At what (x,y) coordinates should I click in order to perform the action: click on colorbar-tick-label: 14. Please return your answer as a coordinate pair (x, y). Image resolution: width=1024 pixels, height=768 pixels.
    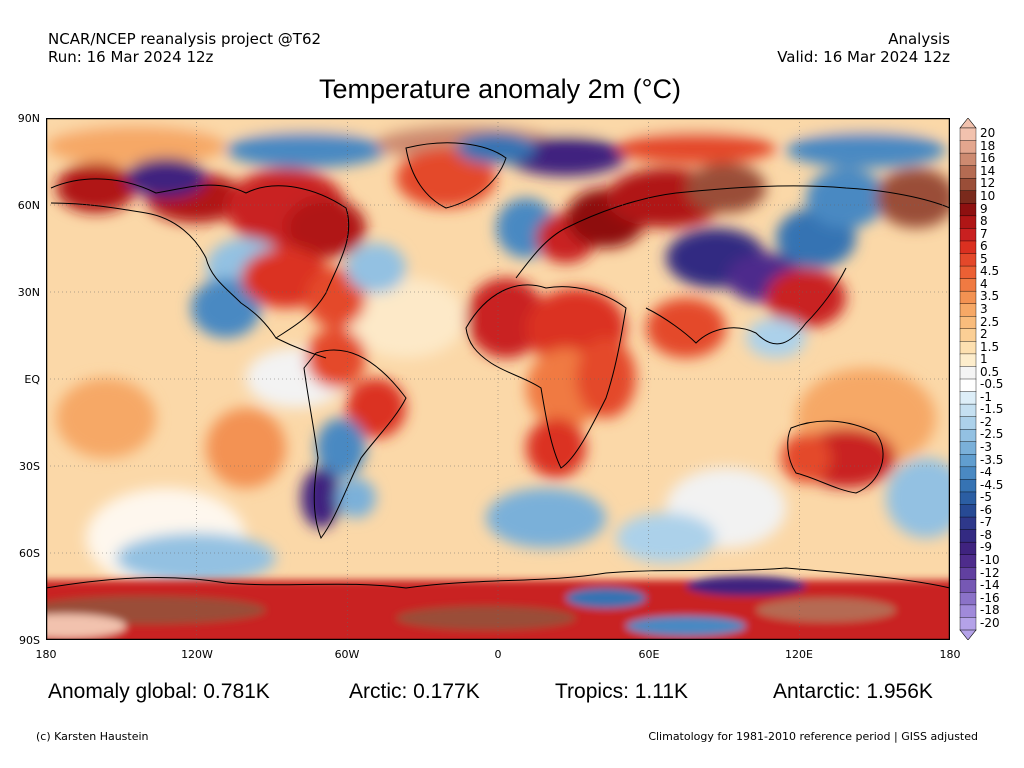
    Looking at the image, I should click on (988, 170).